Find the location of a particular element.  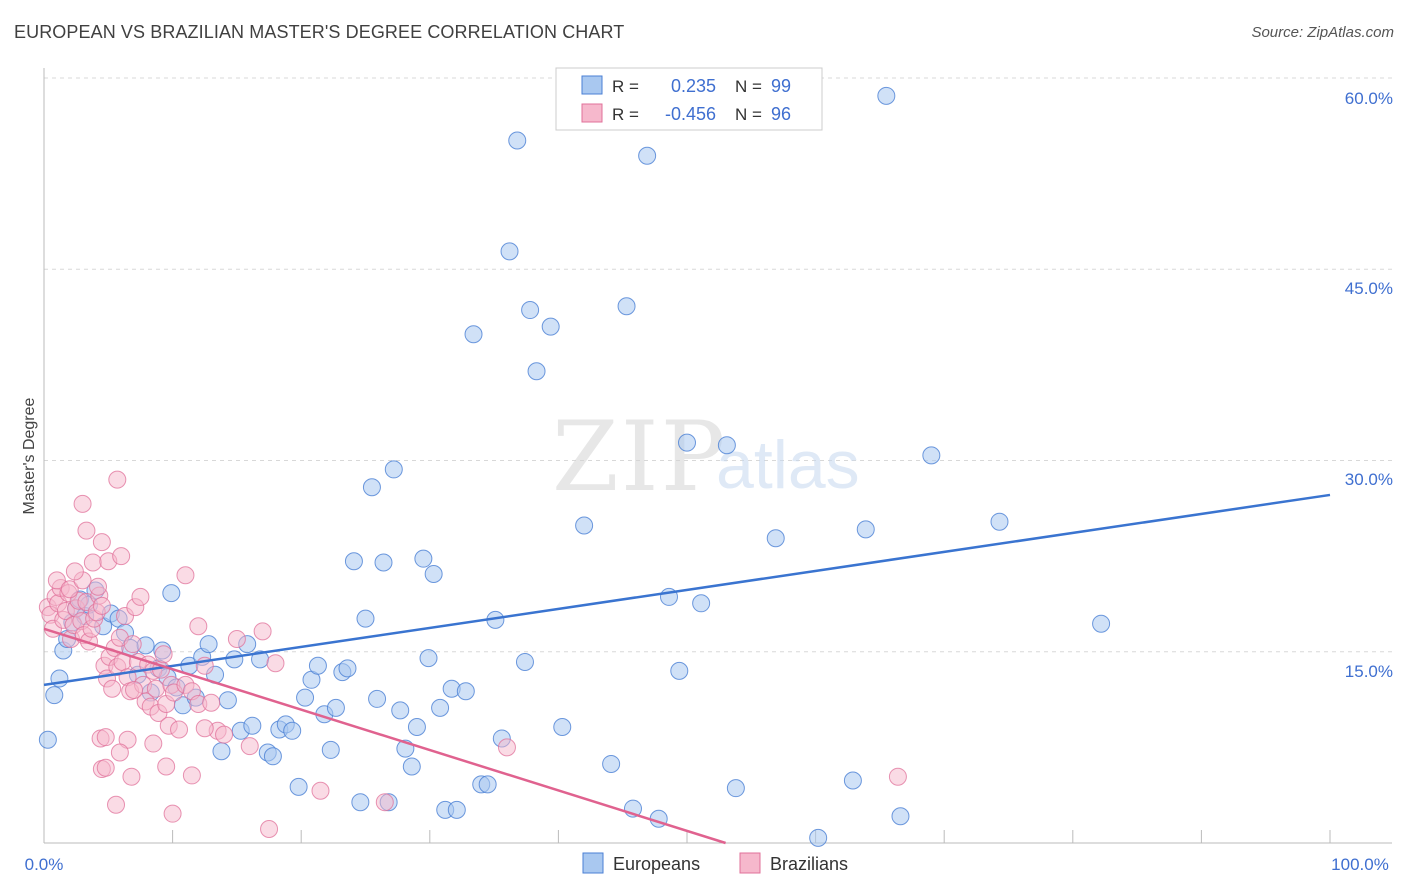

y-tick-label: 30.0% is located at coordinates (1369, 479).